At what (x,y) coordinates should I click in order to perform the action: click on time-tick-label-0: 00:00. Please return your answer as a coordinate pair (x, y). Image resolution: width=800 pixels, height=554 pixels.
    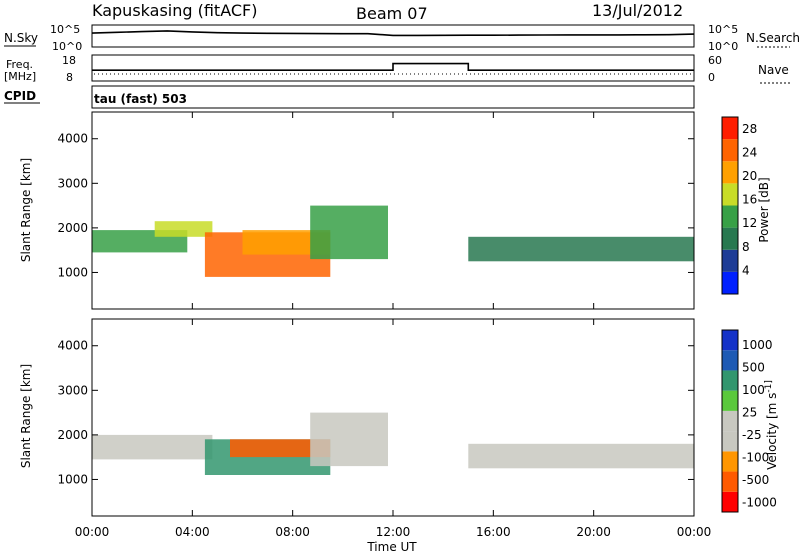
    Looking at the image, I should click on (92, 532).